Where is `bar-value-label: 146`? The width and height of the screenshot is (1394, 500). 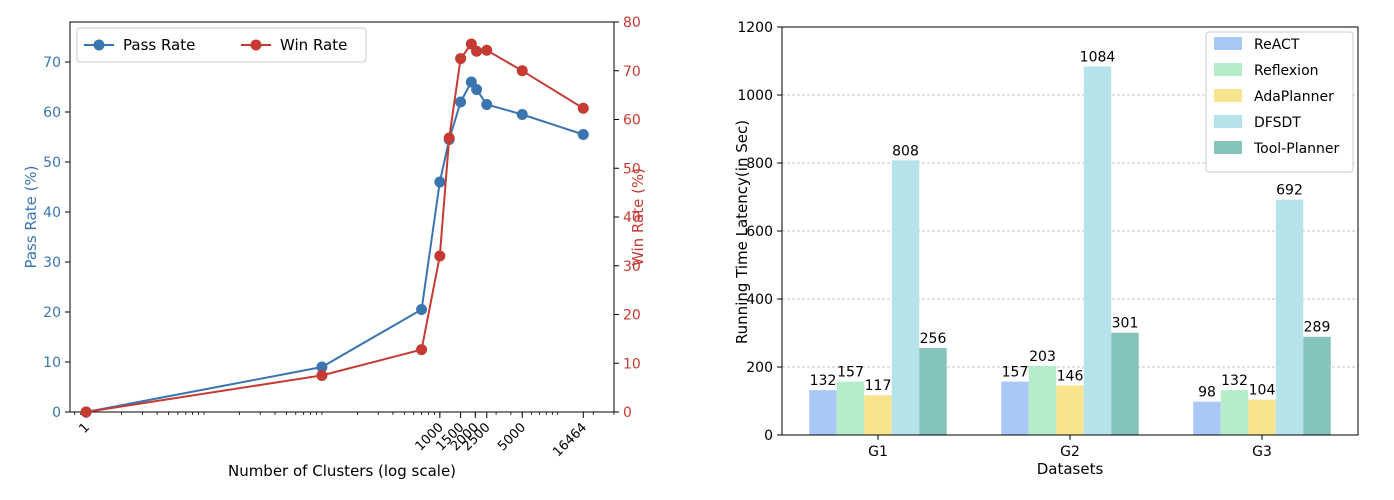 bar-value-label: 146 is located at coordinates (1070, 376).